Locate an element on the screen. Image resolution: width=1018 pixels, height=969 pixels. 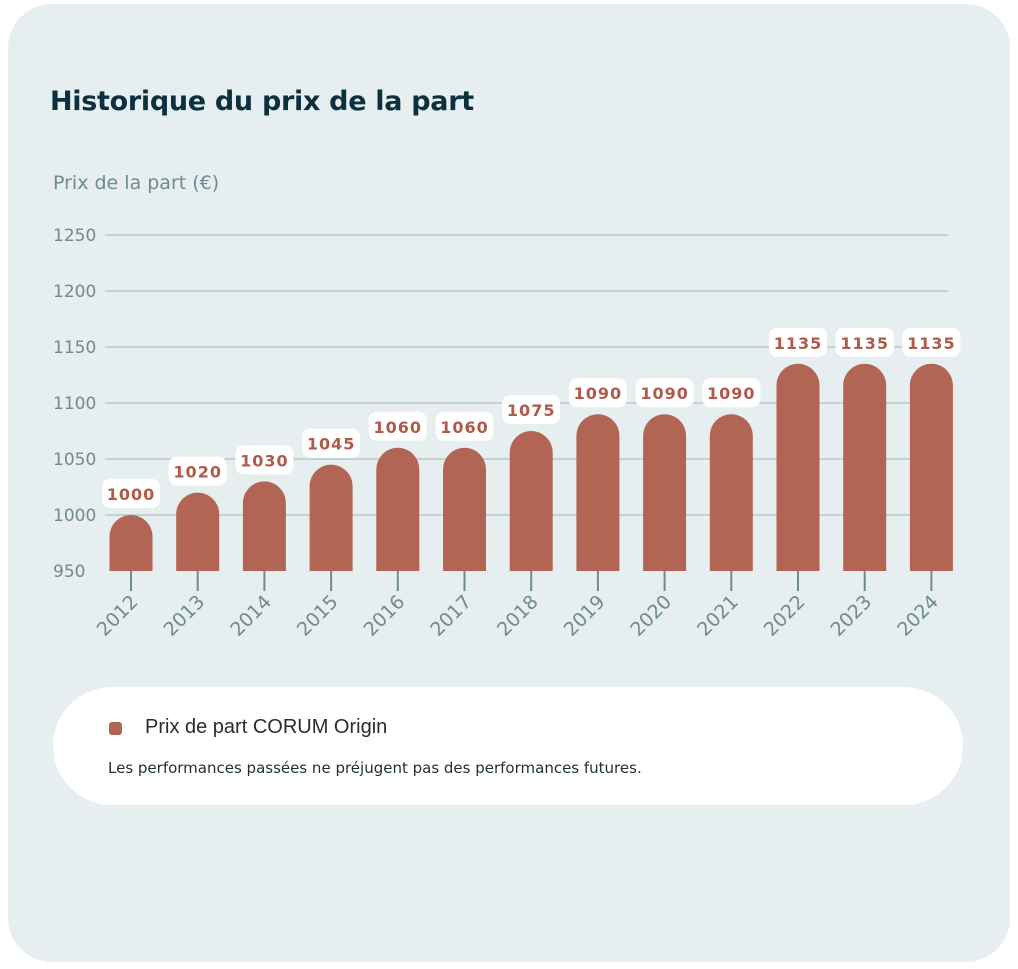
y-tick-label: 1050 is located at coordinates (74, 460).